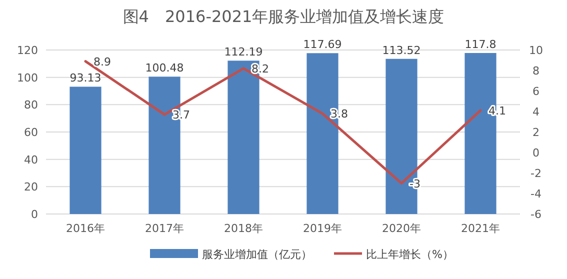 The image size is (567, 279). Describe the element at coordinates (401, 50) in the screenshot. I see `data-label: 113.52` at that location.